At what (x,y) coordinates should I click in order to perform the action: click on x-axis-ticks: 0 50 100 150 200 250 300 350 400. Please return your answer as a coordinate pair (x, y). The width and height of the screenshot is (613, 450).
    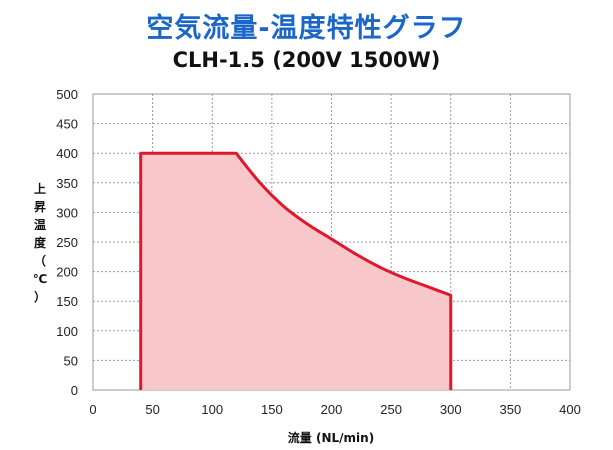
    Looking at the image, I should click on (334, 409).